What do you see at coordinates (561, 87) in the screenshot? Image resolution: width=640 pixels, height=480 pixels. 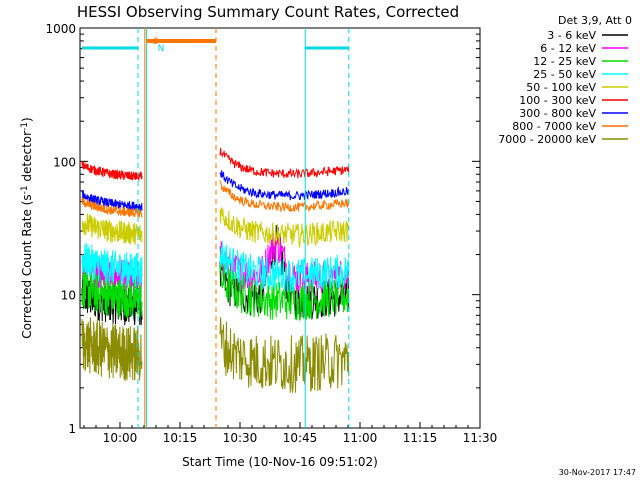 I see `legend-entry-label: 50 - 100 keV` at bounding box center [561, 87].